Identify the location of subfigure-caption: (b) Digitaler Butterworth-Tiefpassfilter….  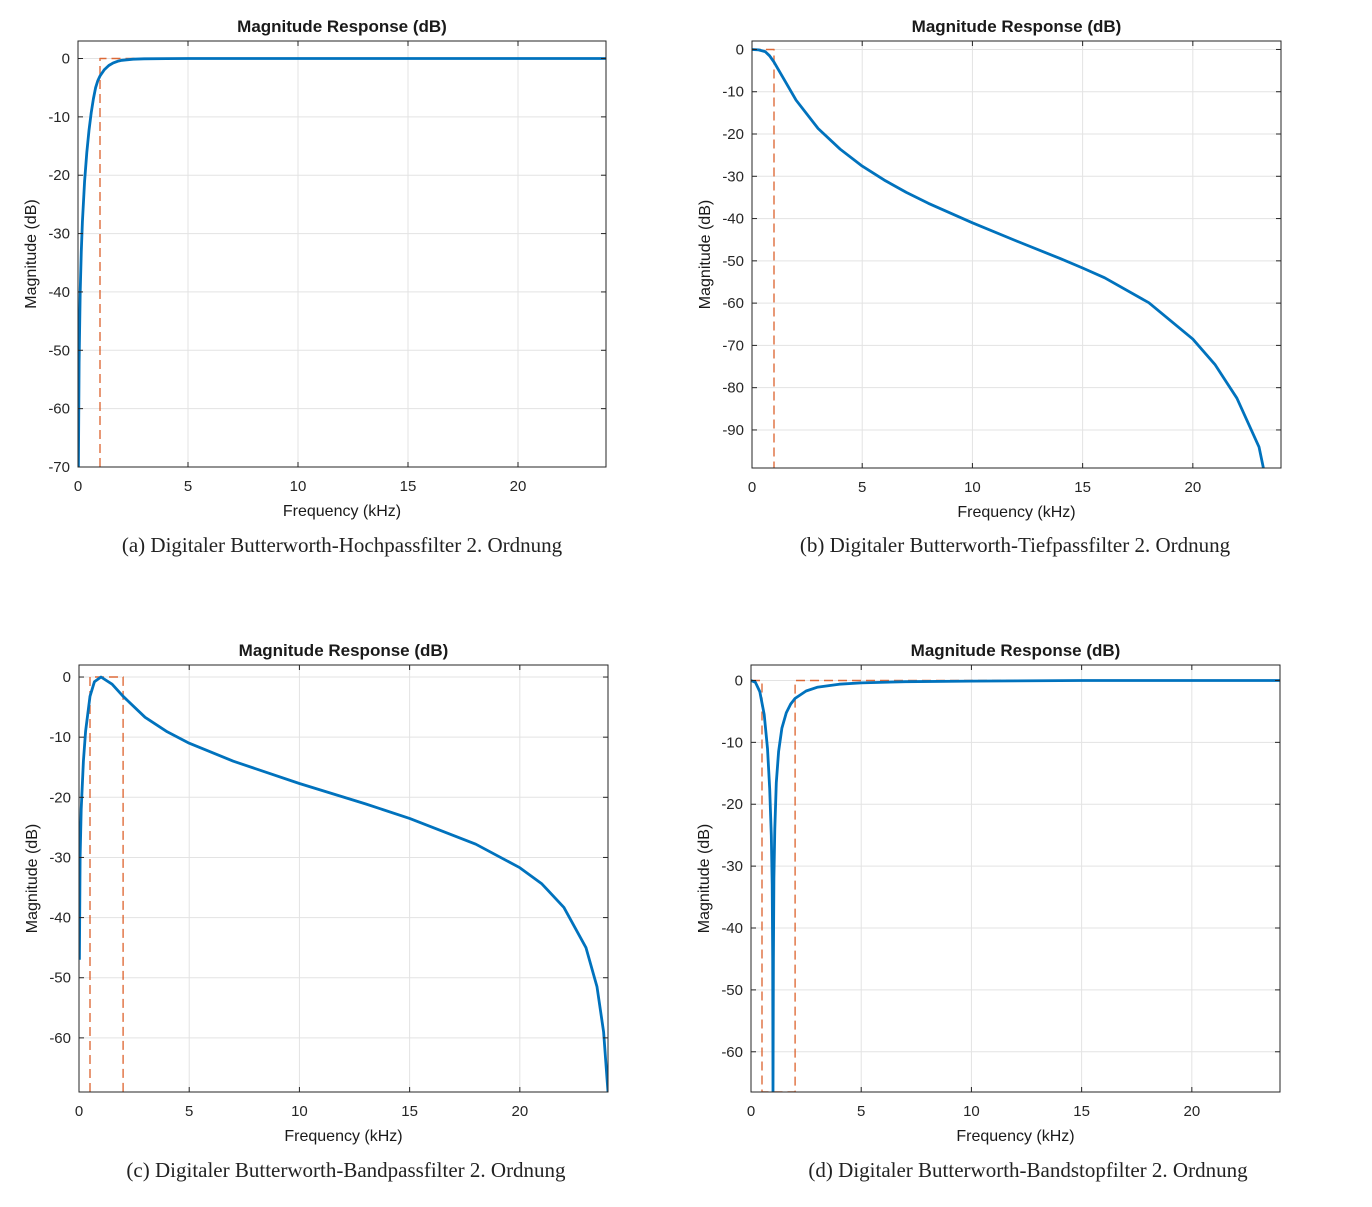
(1015, 545).